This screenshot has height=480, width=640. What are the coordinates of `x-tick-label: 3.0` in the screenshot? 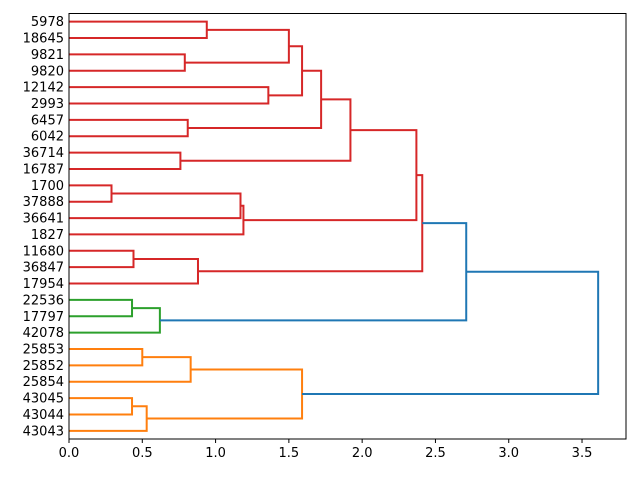 It's located at (508, 453).